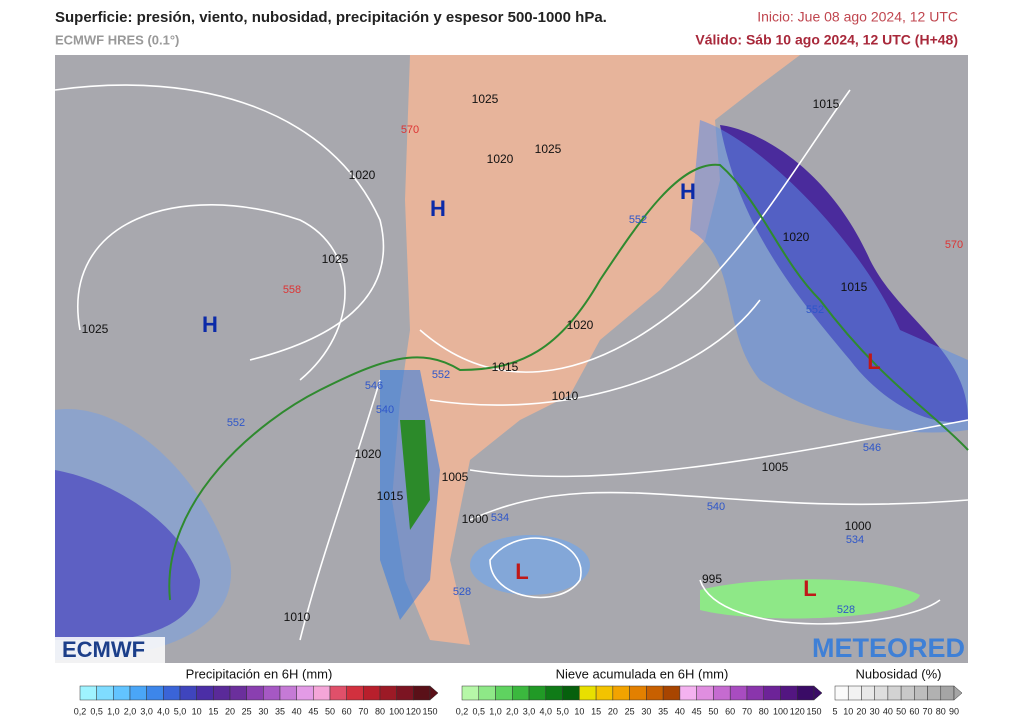  Describe the element at coordinates (197, 711) in the screenshot. I see `legend-tick-label: 10` at that location.